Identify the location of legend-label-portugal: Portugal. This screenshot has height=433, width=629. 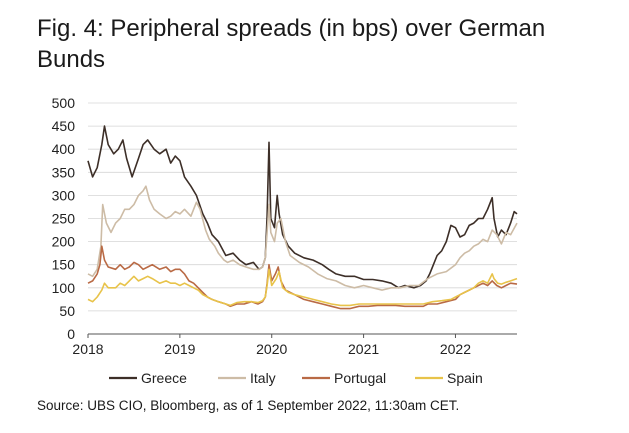
(360, 378).